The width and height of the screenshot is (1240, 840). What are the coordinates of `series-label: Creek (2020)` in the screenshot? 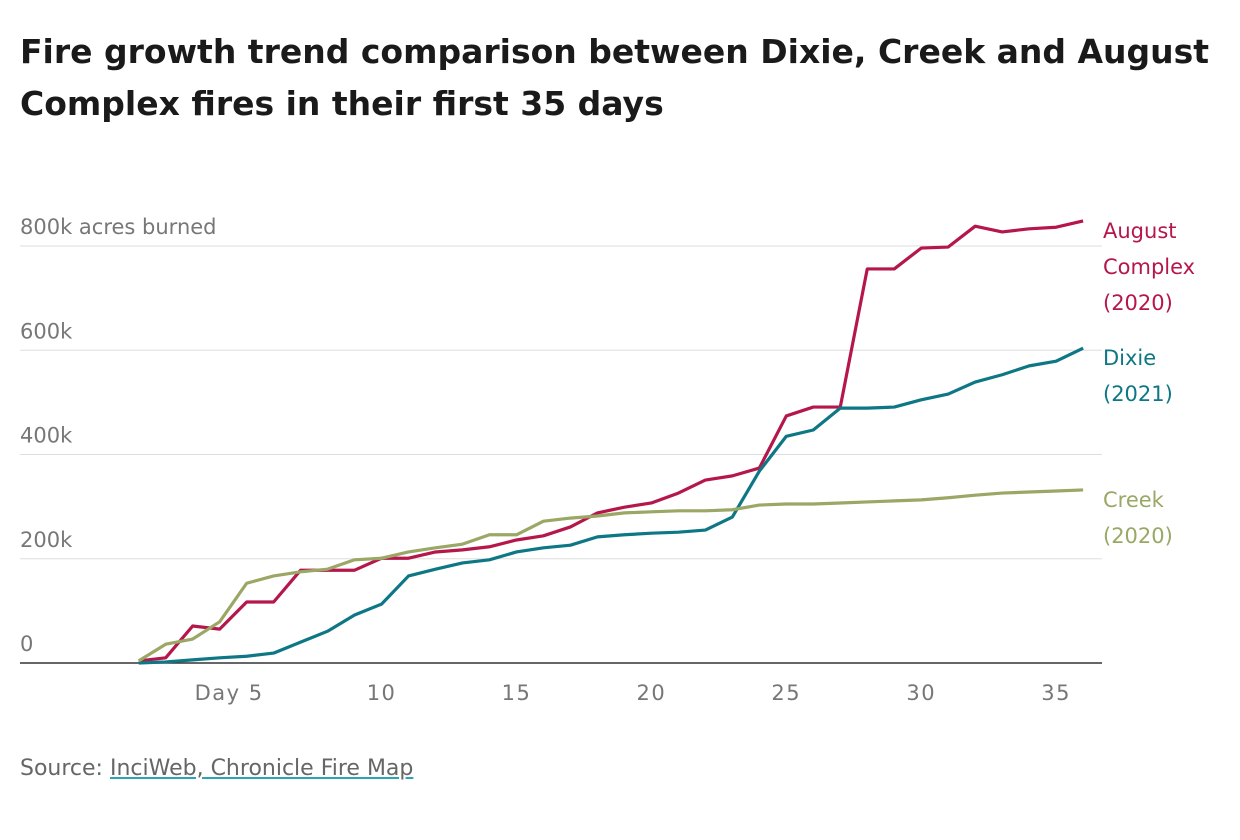 It's located at (1138, 517).